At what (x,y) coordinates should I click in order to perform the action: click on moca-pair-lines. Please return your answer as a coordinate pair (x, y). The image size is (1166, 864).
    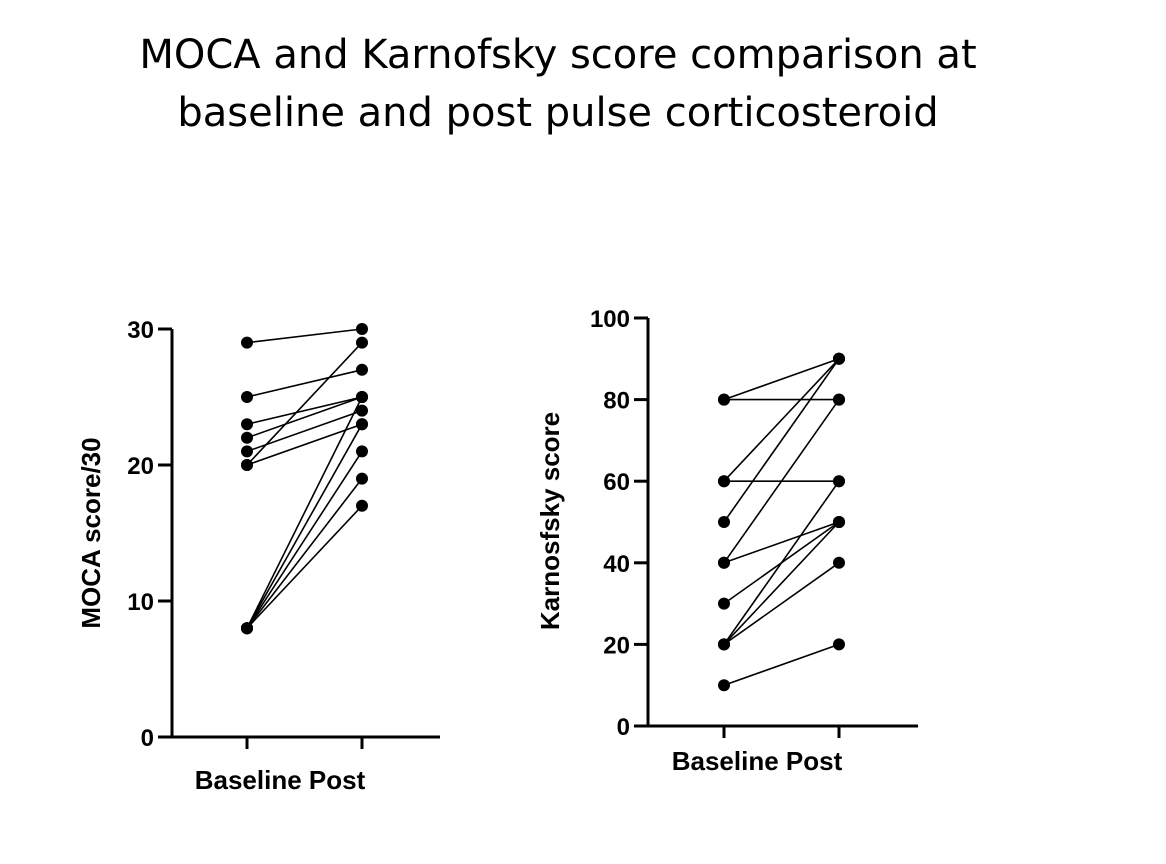
    Looking at the image, I should click on (304, 478).